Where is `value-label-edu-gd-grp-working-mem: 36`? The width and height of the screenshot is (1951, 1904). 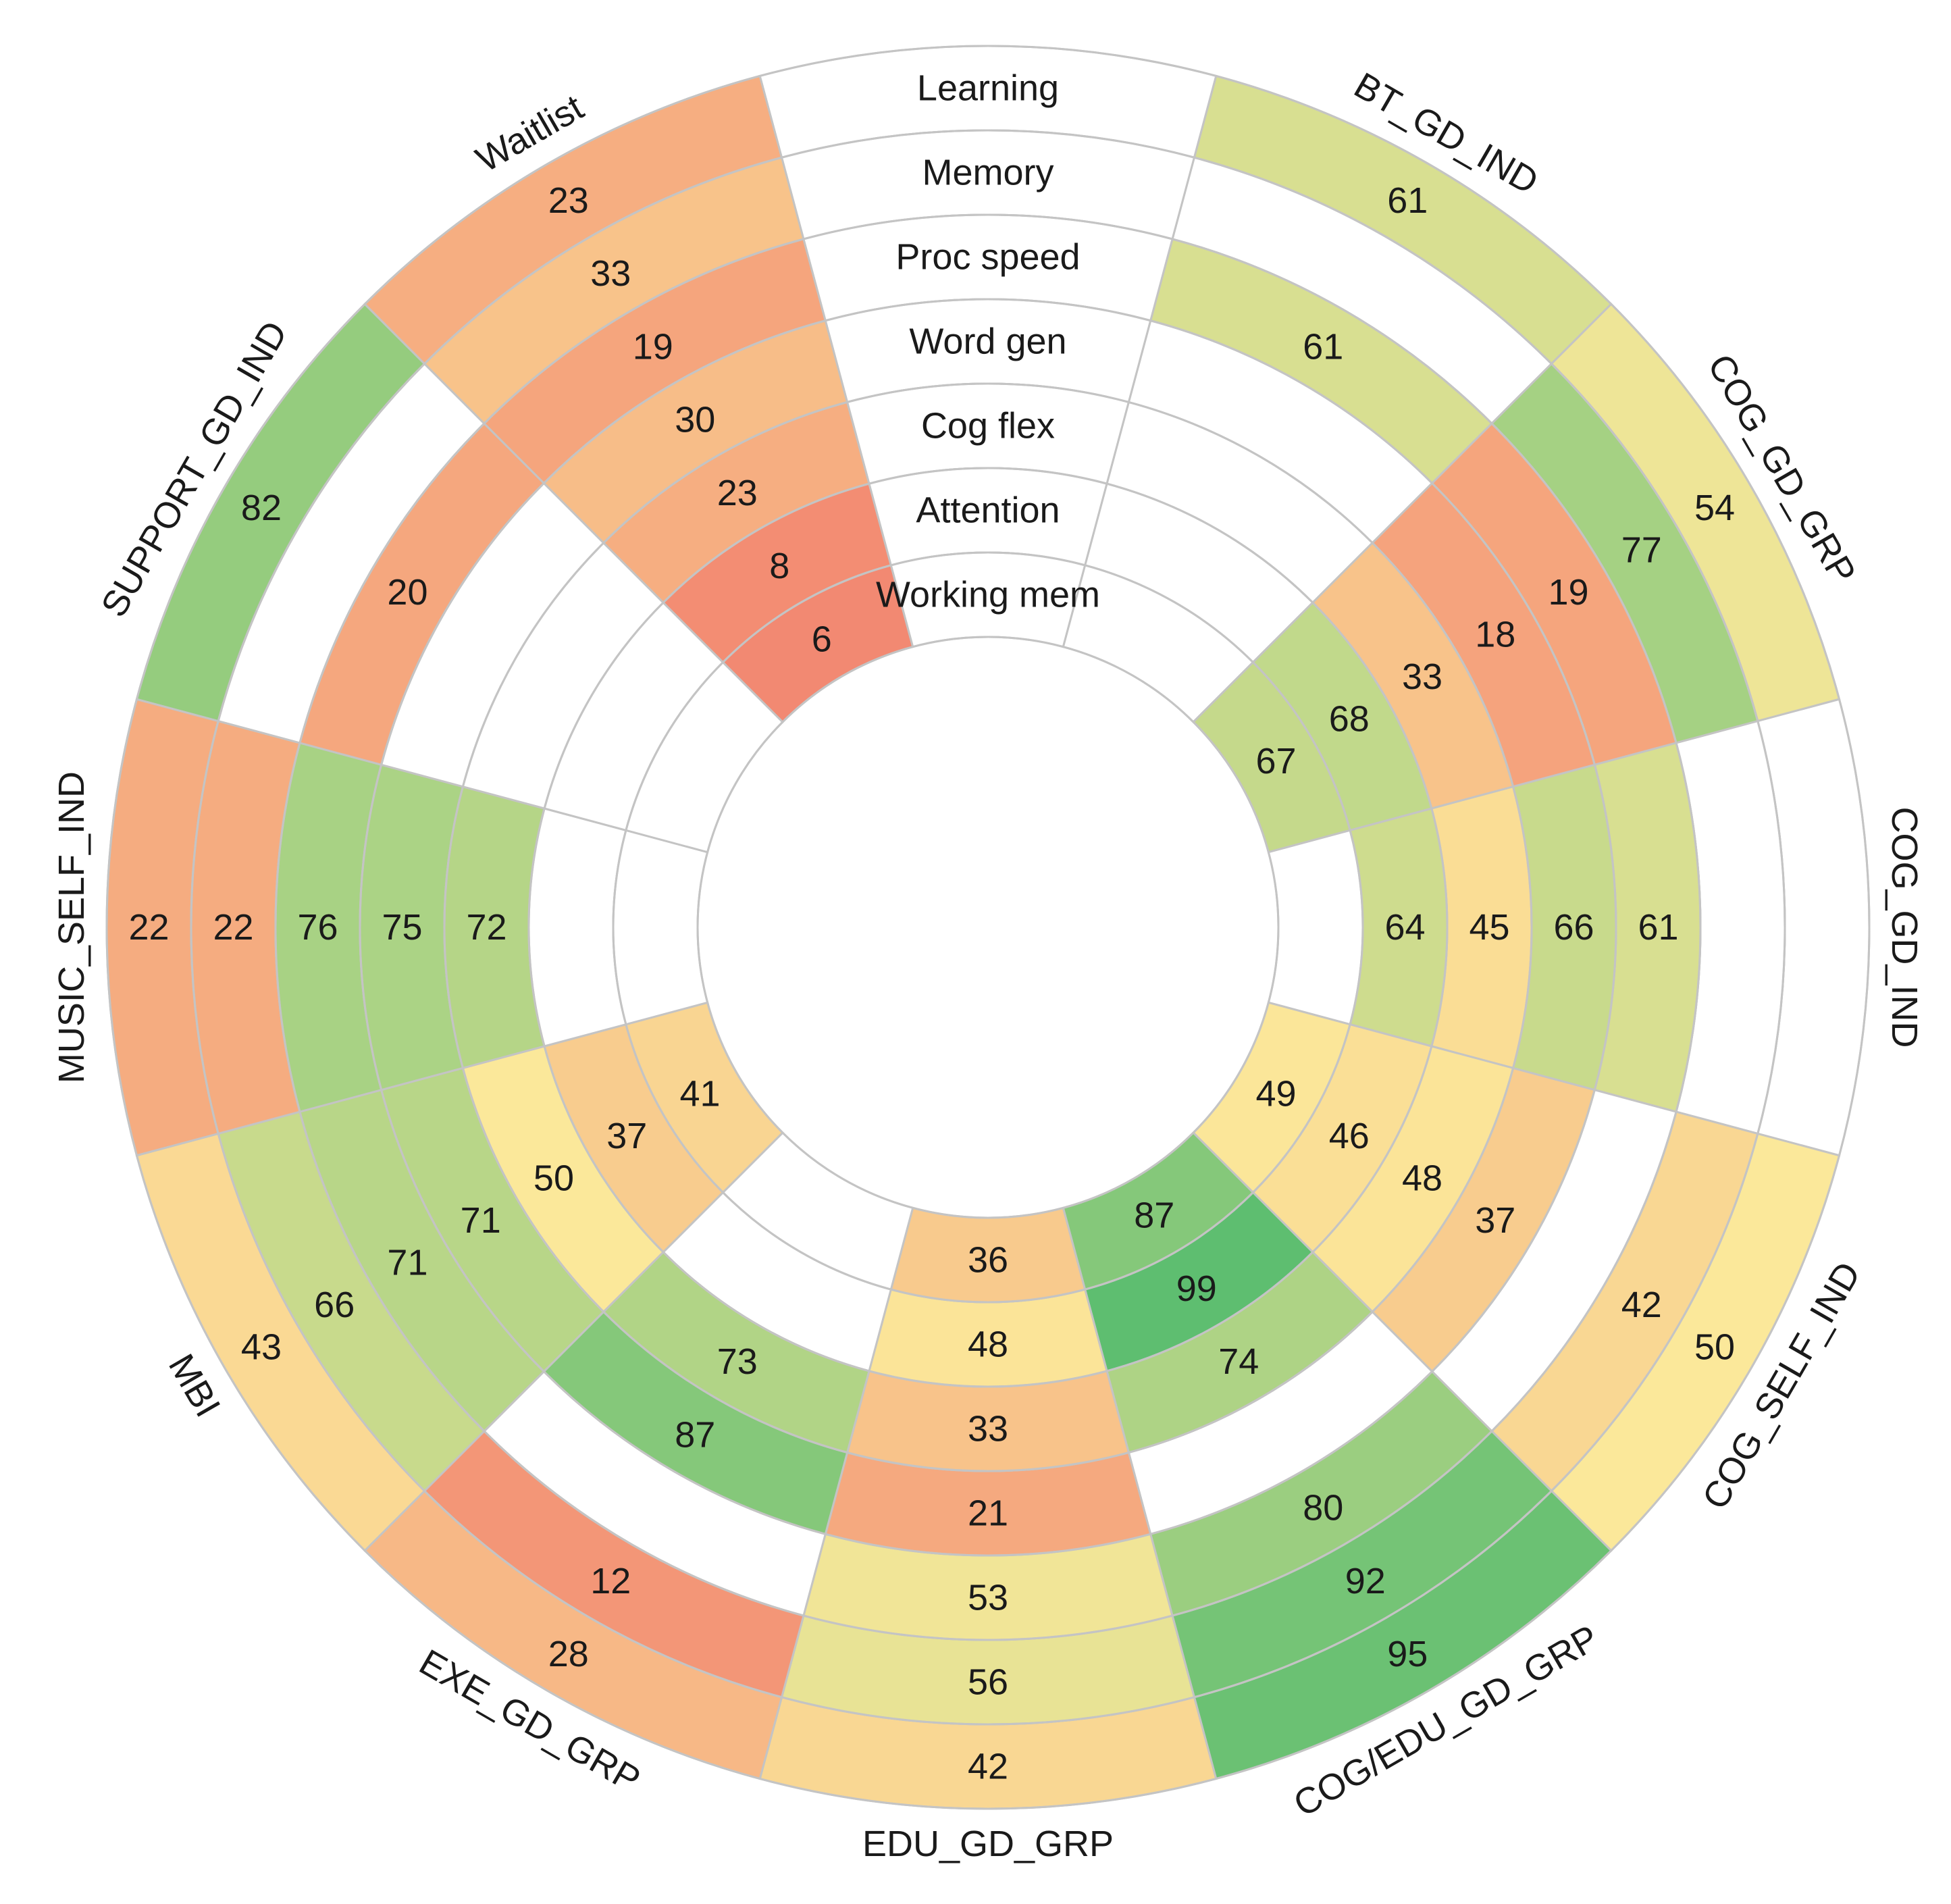 value-label-edu-gd-grp-working-mem: 36 is located at coordinates (988, 1260).